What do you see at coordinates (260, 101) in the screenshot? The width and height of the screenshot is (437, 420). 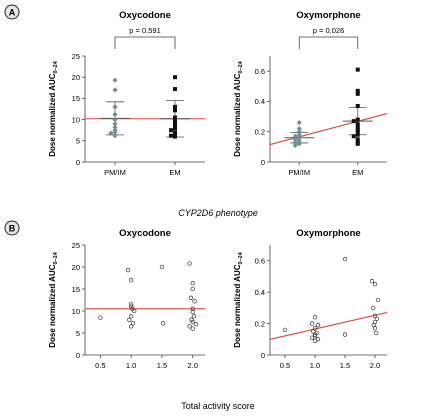 I see `y-tick-label: 0.4` at bounding box center [260, 101].